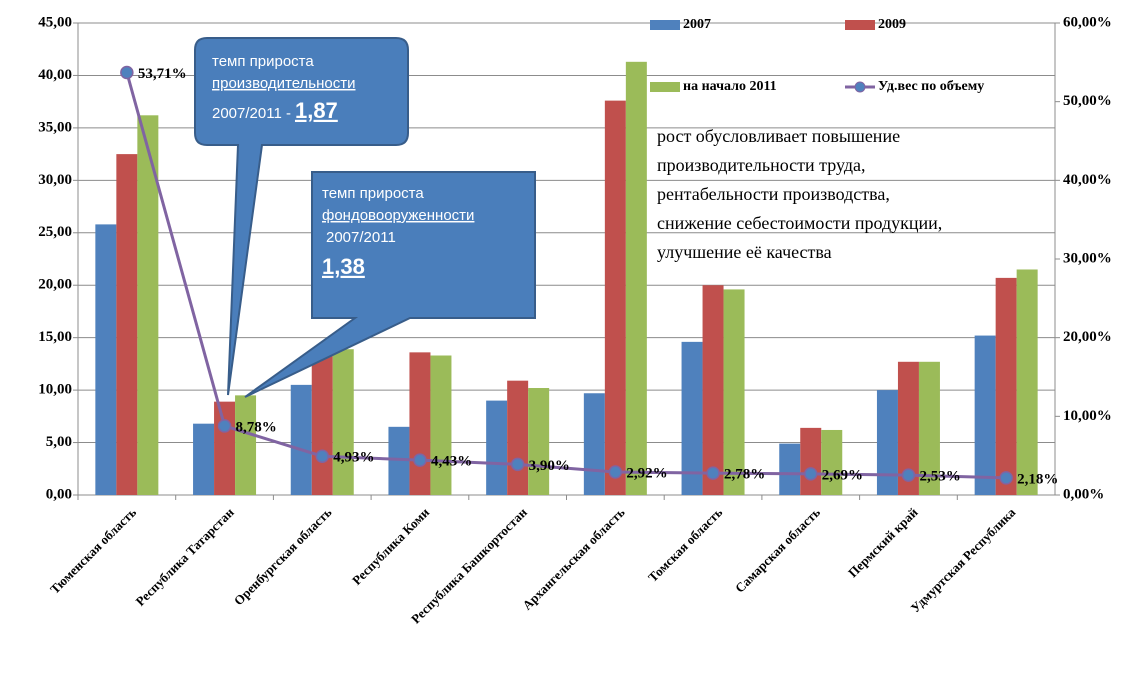  What do you see at coordinates (55, 22) in the screenshot?
I see `y-tick-label: 45,00` at bounding box center [55, 22].